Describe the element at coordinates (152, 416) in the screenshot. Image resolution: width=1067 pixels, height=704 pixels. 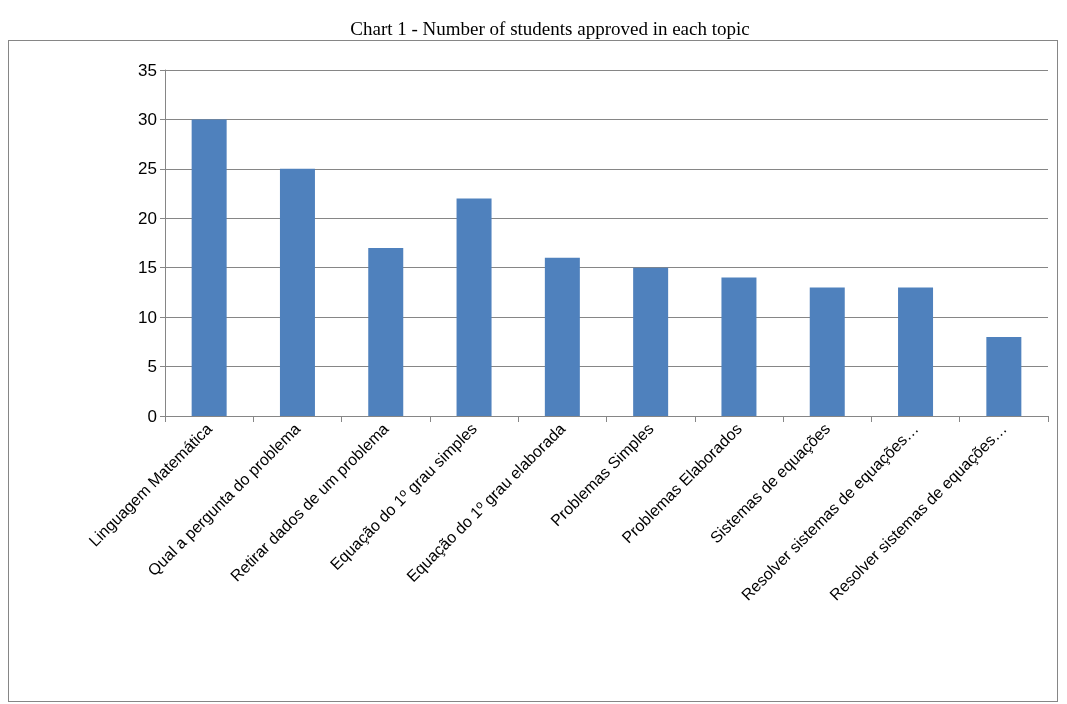
I see `y-tick-label: 0` at that location.